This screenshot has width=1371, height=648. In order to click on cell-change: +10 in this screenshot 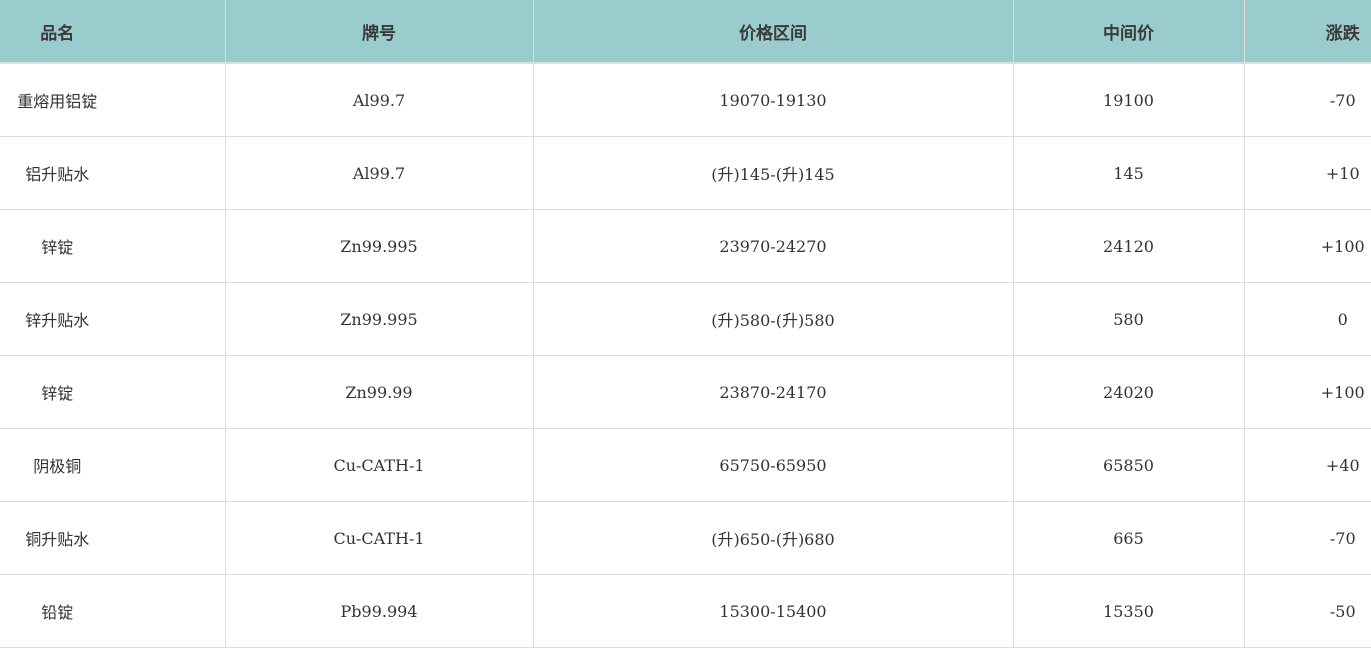, I will do `click(1307, 173)`.